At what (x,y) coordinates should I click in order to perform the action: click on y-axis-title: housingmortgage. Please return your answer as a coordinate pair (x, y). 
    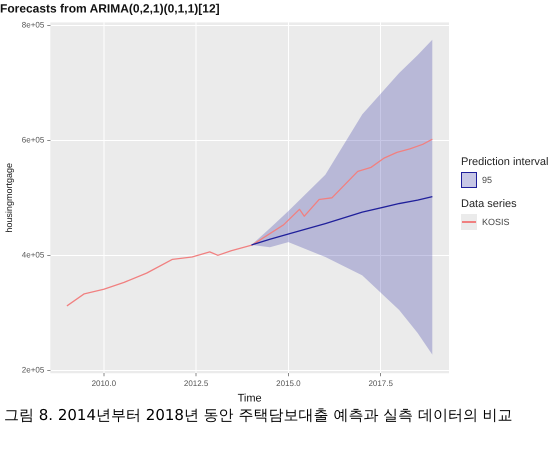
    Looking at the image, I should click on (9, 198).